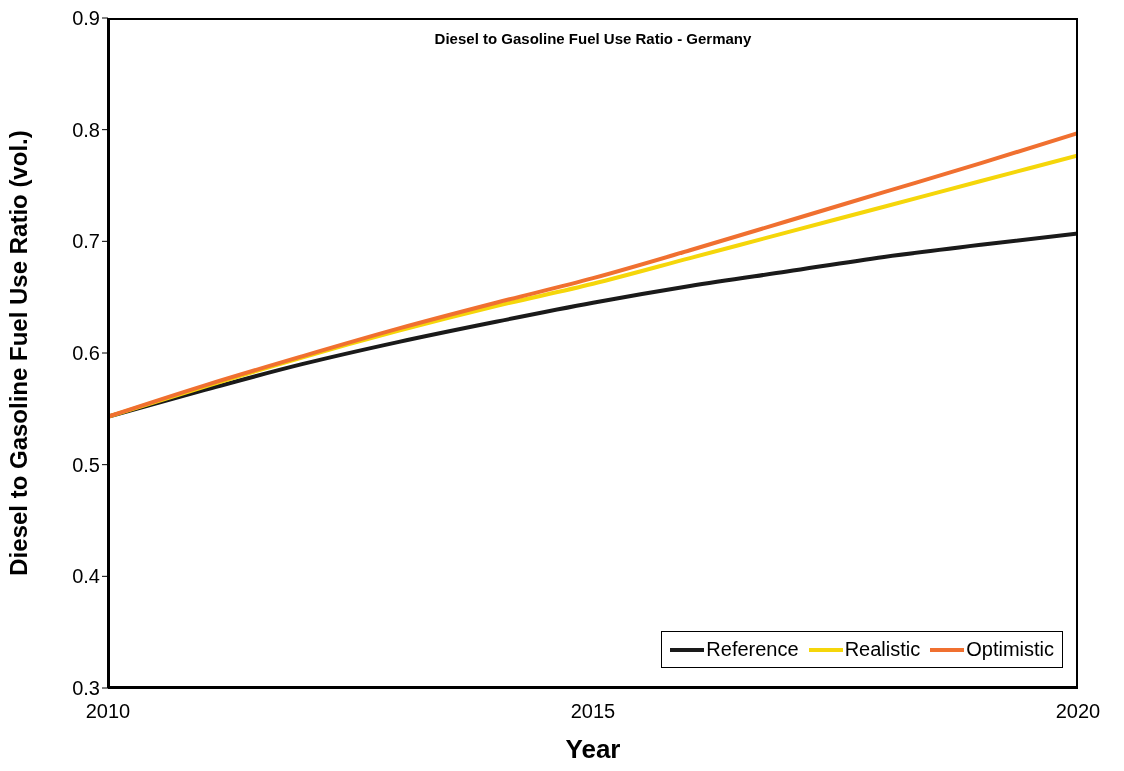 This screenshot has height=771, width=1124. What do you see at coordinates (108, 711) in the screenshot?
I see `x-tick-label: 2010` at bounding box center [108, 711].